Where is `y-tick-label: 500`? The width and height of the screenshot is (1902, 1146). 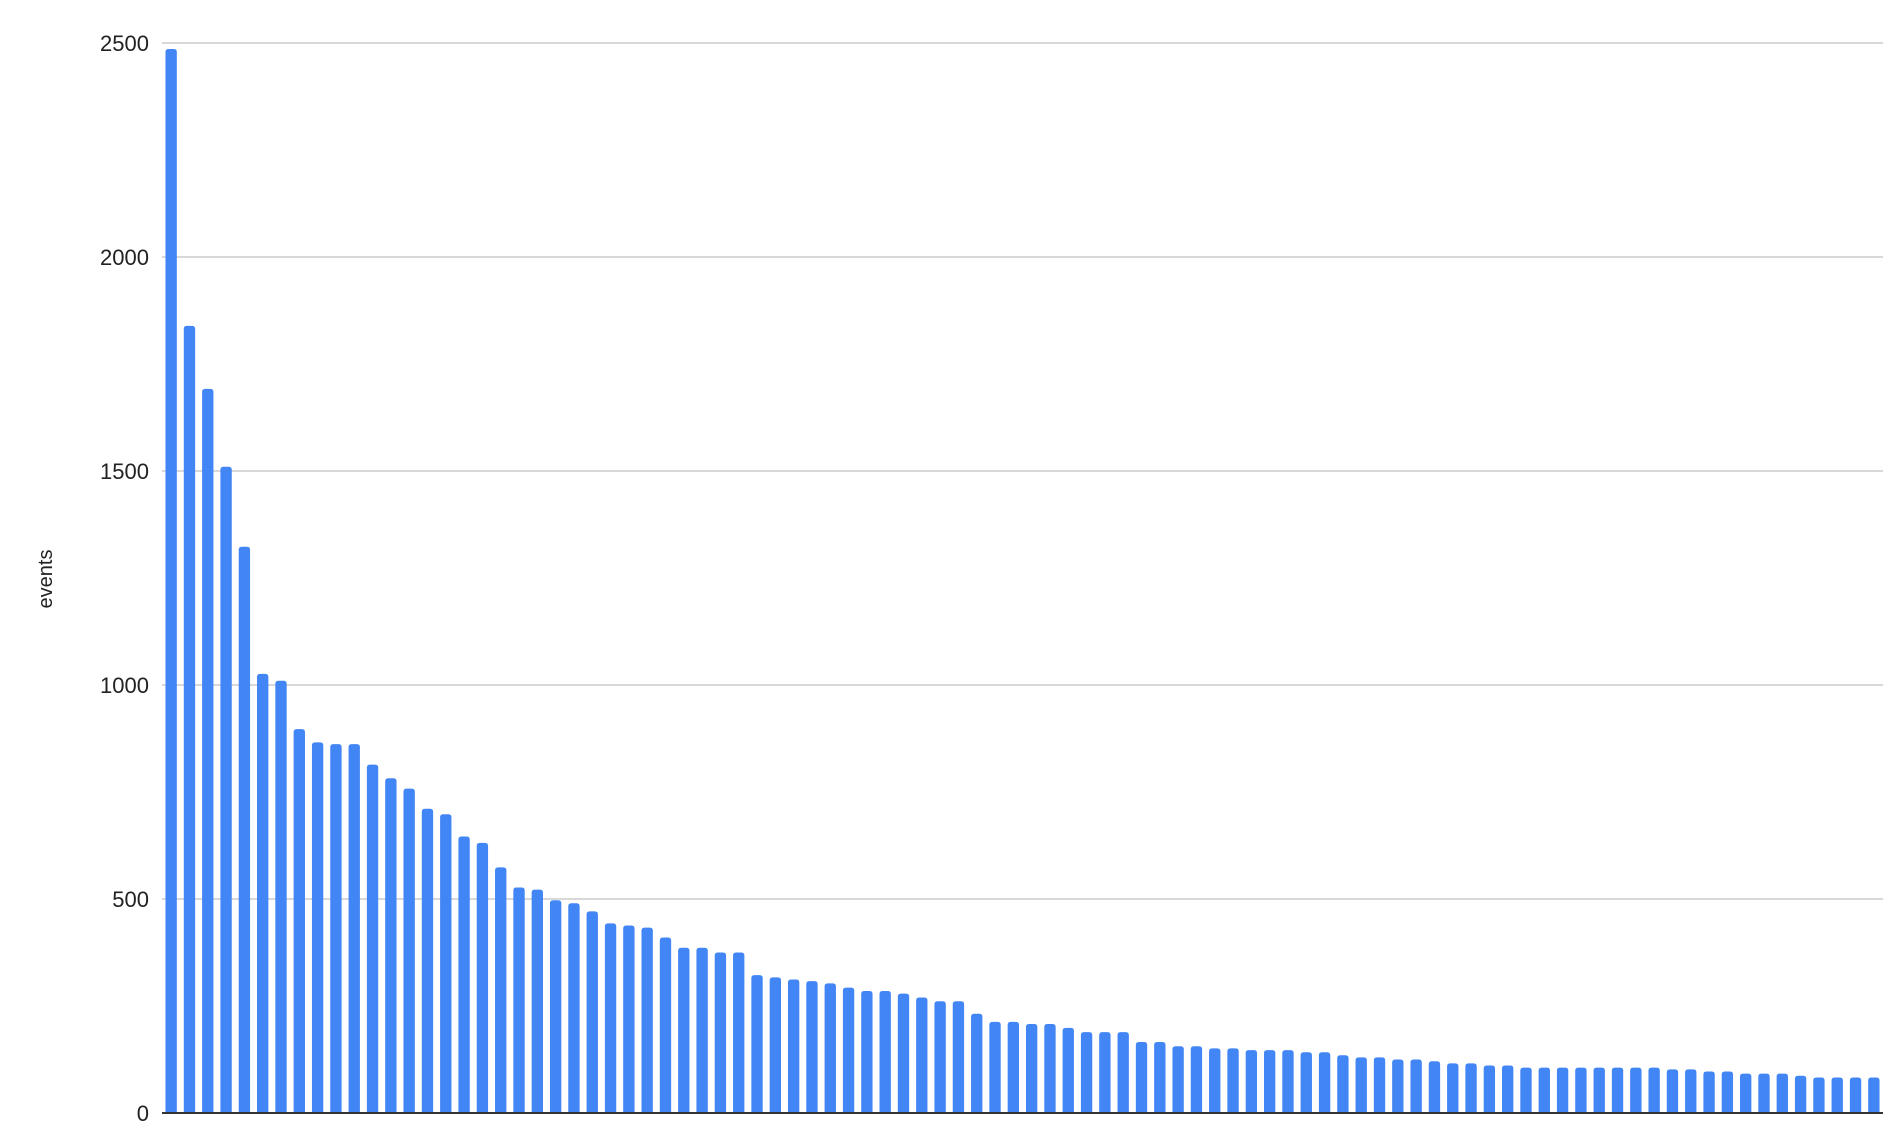 y-tick-label: 500 is located at coordinates (130, 899).